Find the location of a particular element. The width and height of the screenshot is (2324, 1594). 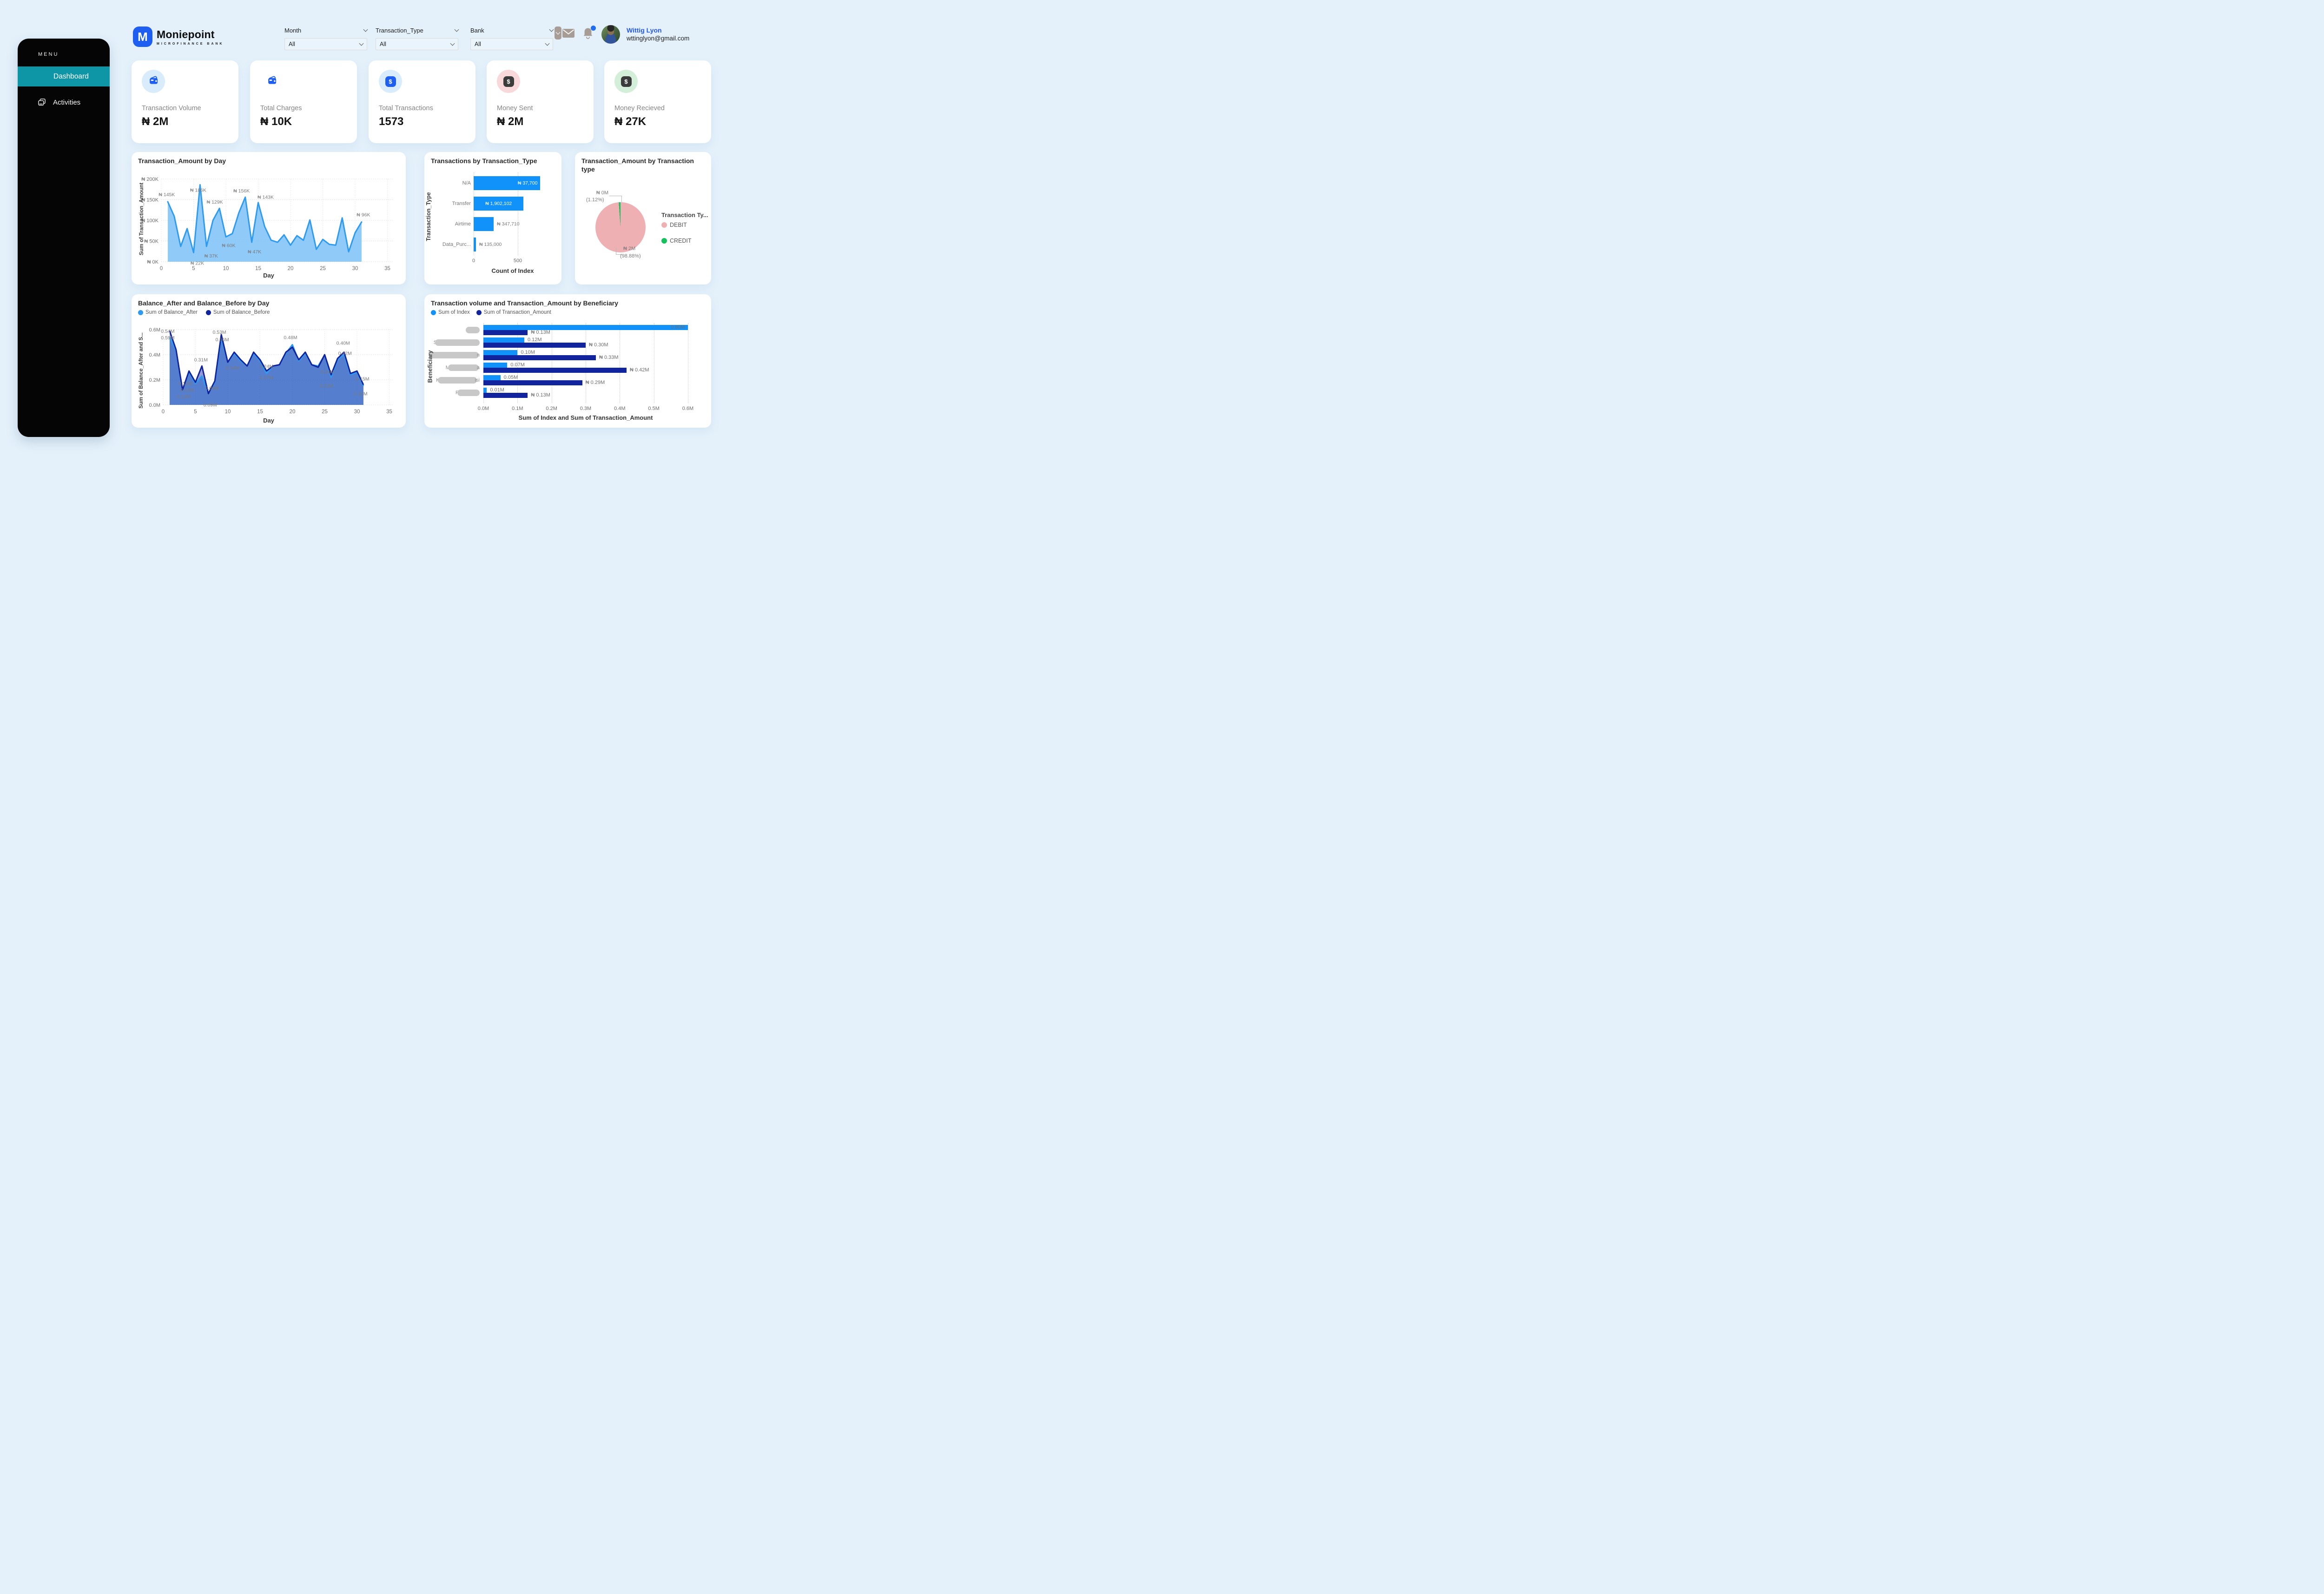

gridline is located at coordinates (517, 363).